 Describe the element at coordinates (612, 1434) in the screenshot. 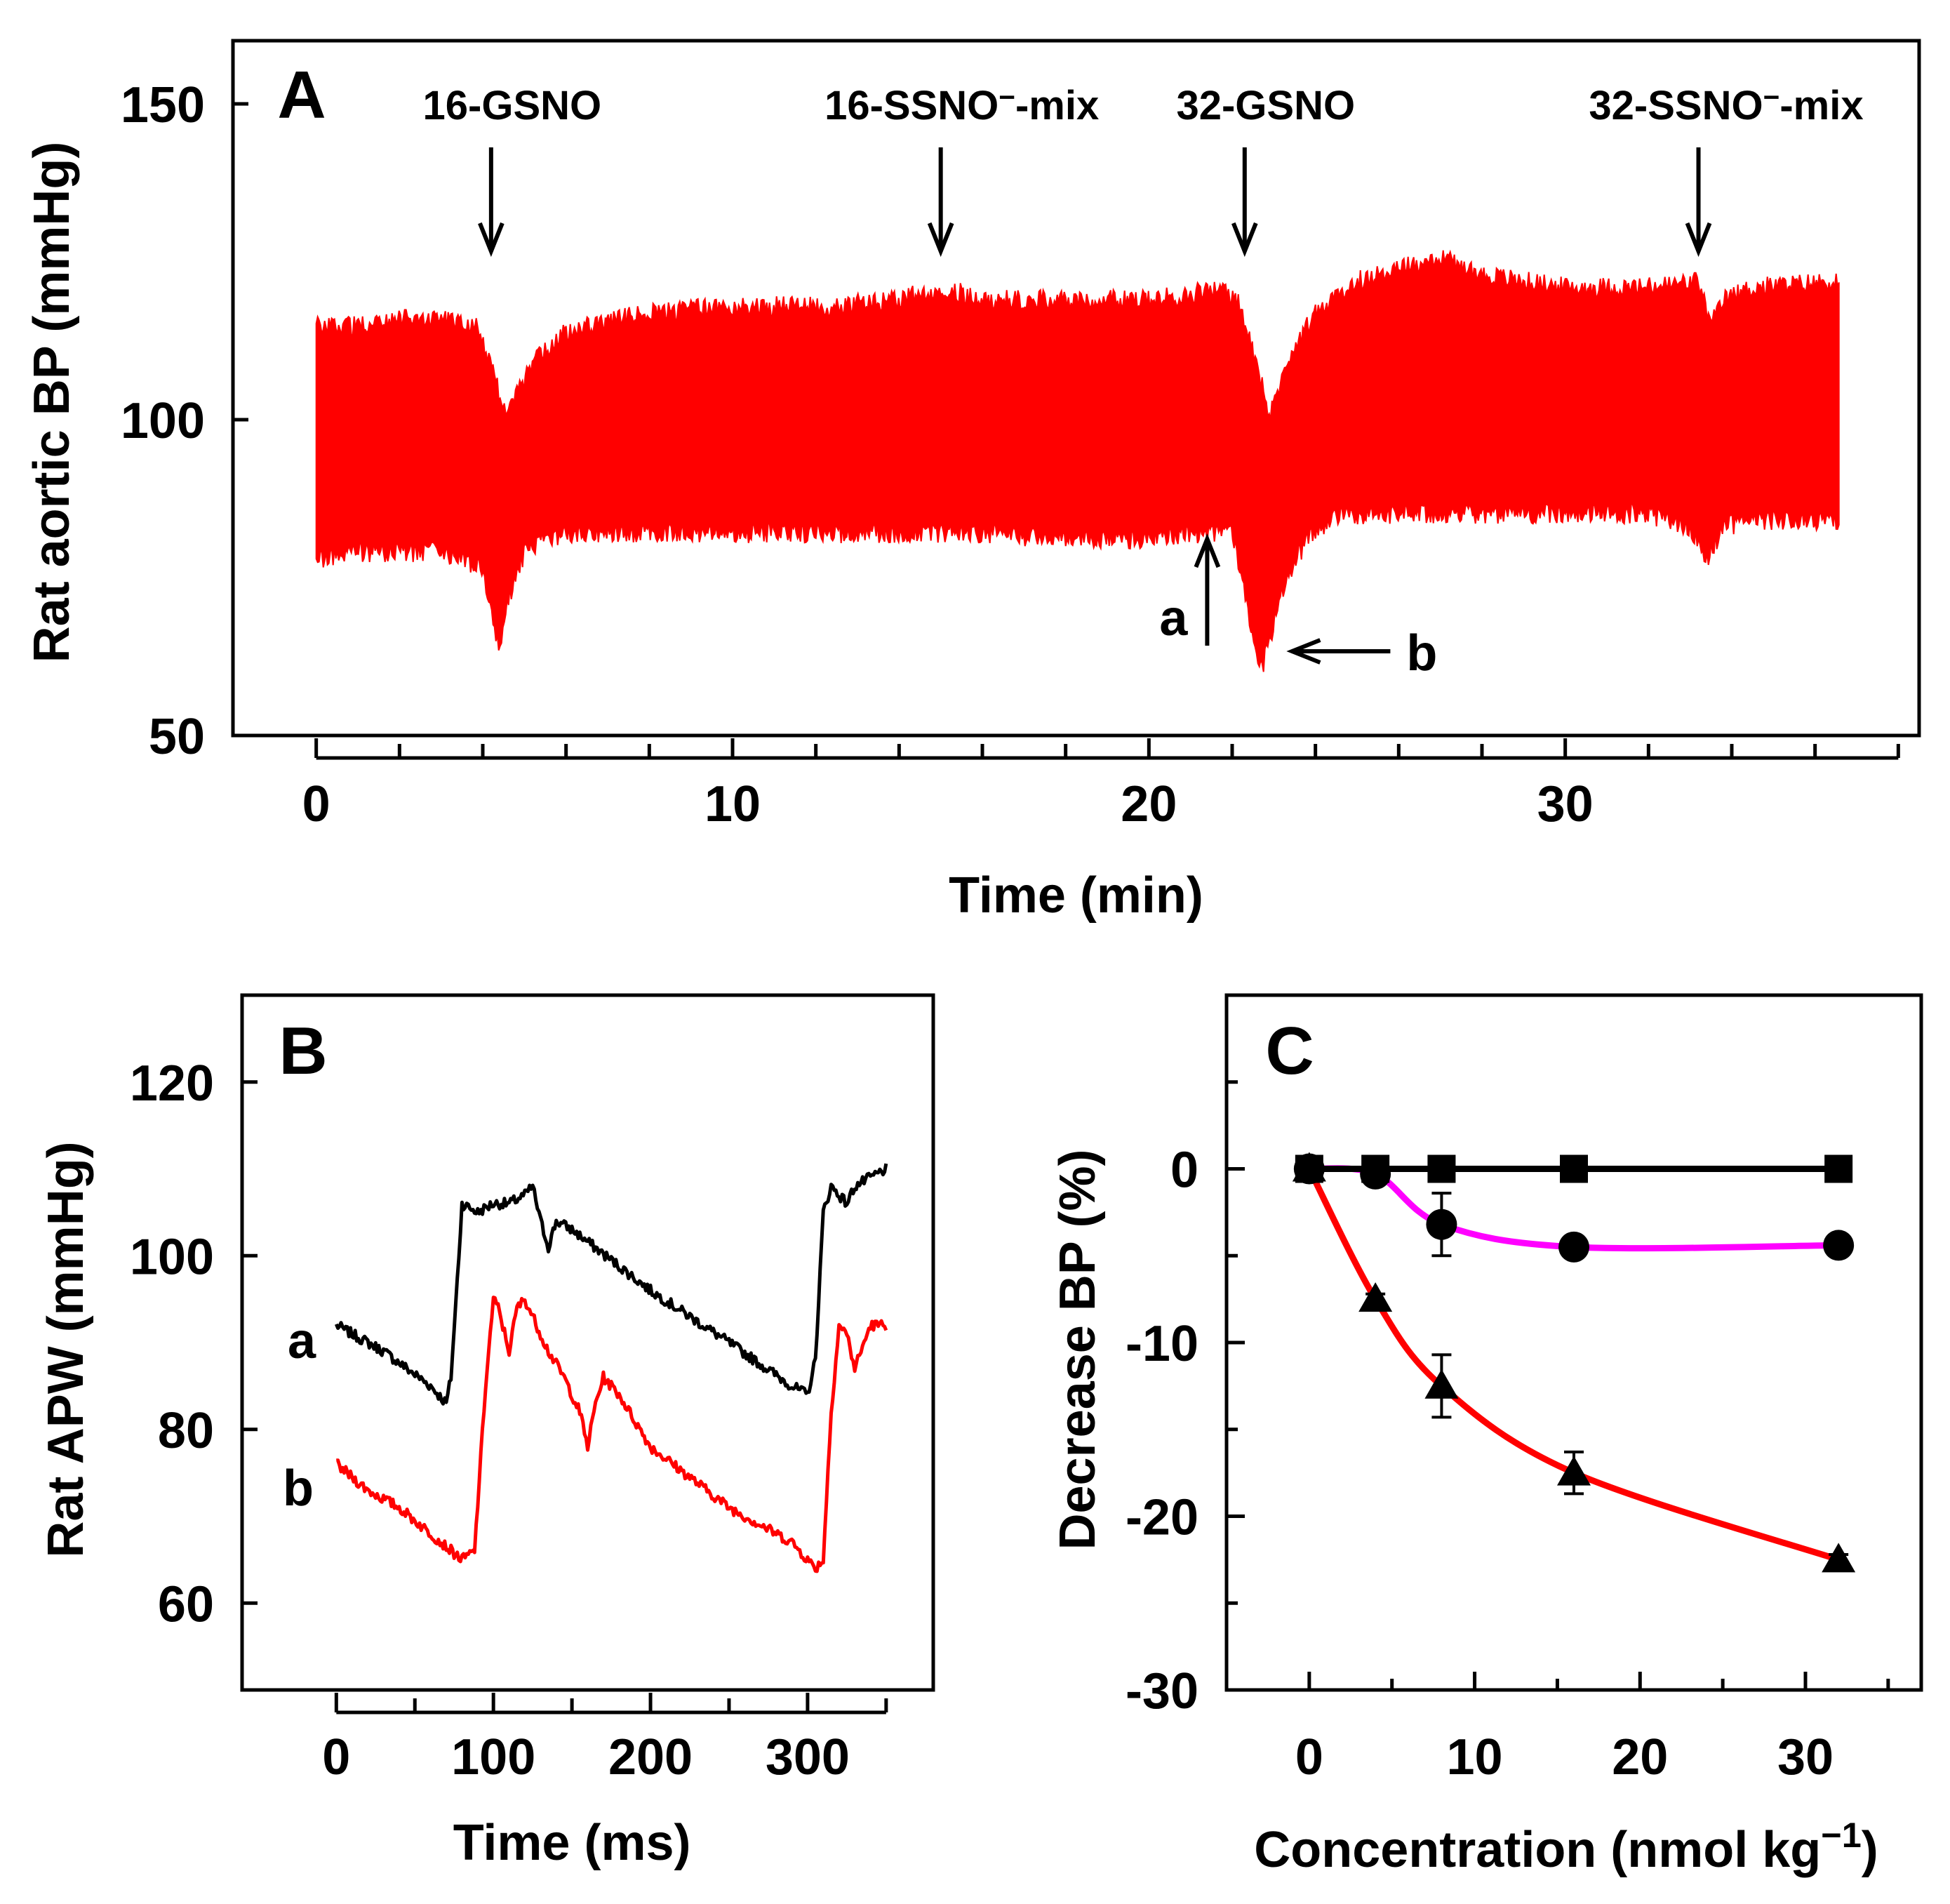

I see `waveform-b` at that location.